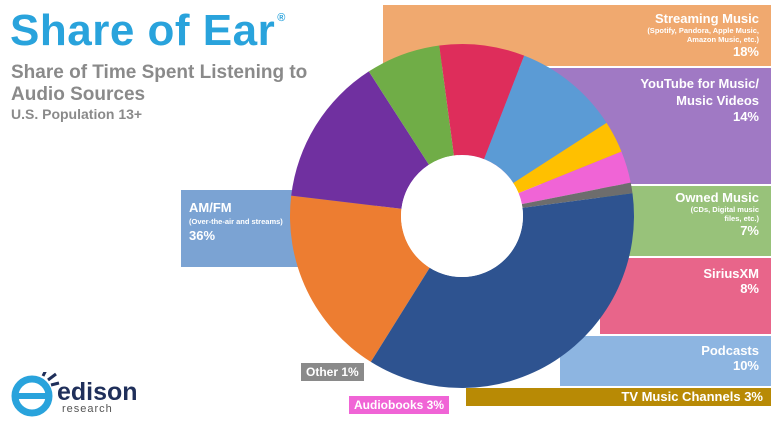 Image resolution: width=771 pixels, height=425 pixels. What do you see at coordinates (613, 396) in the screenshot?
I see `label-tv: TV Music Channels 3%` at bounding box center [613, 396].